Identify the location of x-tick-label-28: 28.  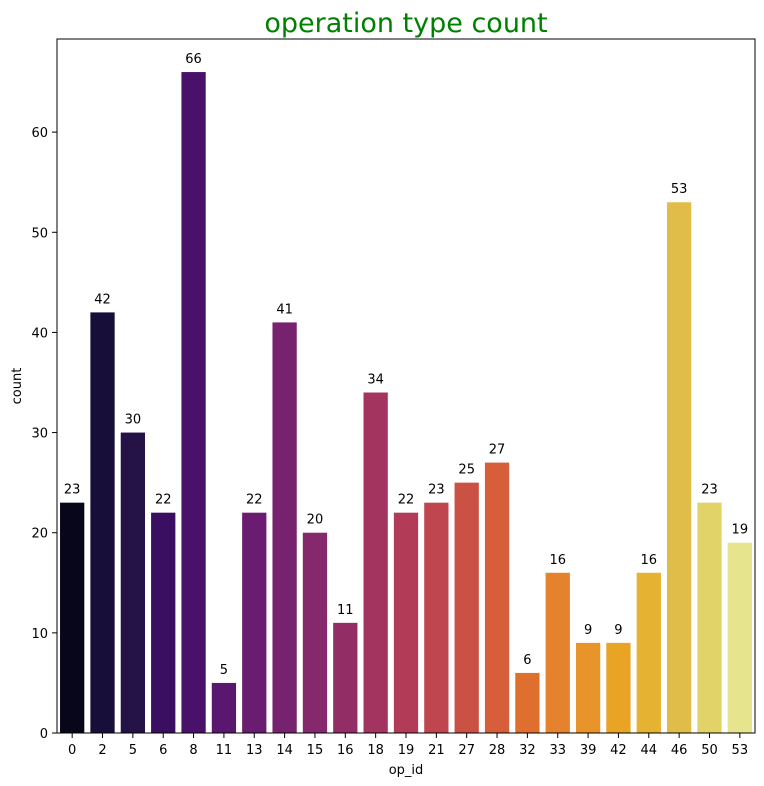
(497, 750).